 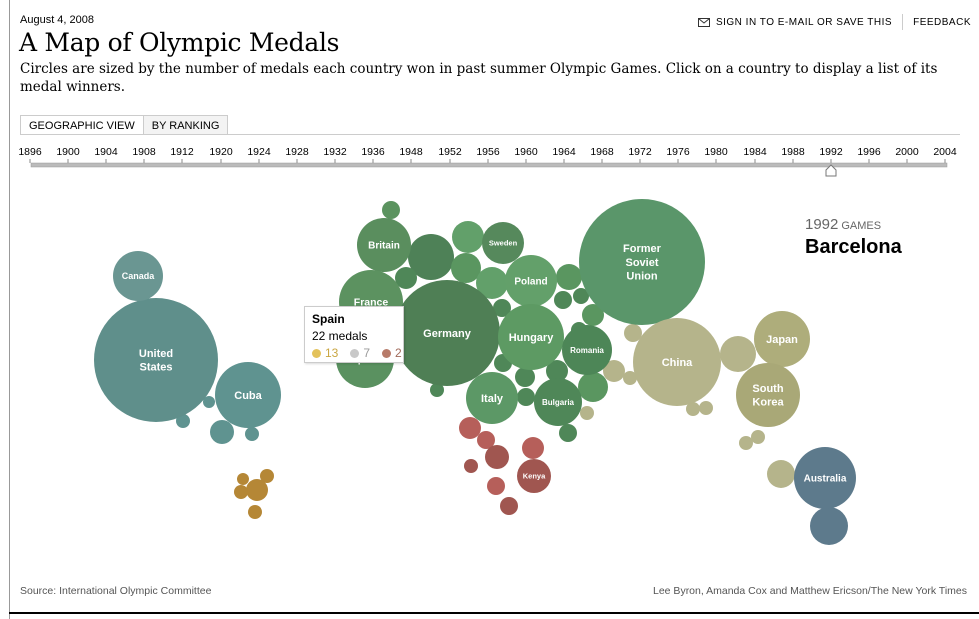 What do you see at coordinates (526, 152) in the screenshot?
I see `timeline-year-1960: 1960` at bounding box center [526, 152].